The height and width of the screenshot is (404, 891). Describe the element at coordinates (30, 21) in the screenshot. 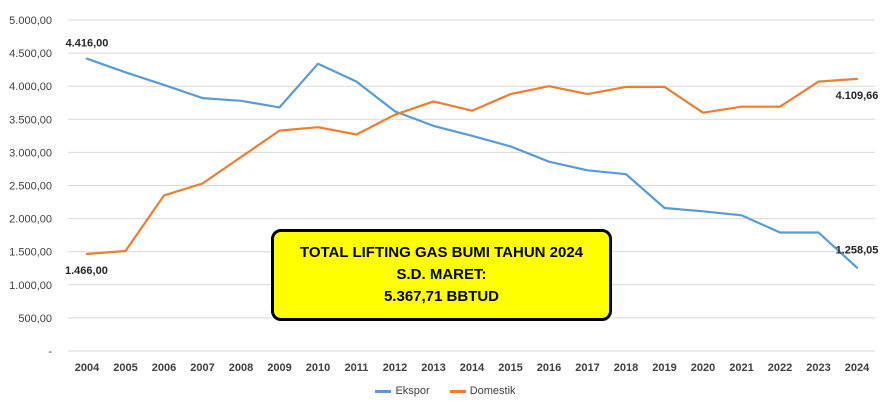

I see `y-tick-label: 5.000,00` at that location.